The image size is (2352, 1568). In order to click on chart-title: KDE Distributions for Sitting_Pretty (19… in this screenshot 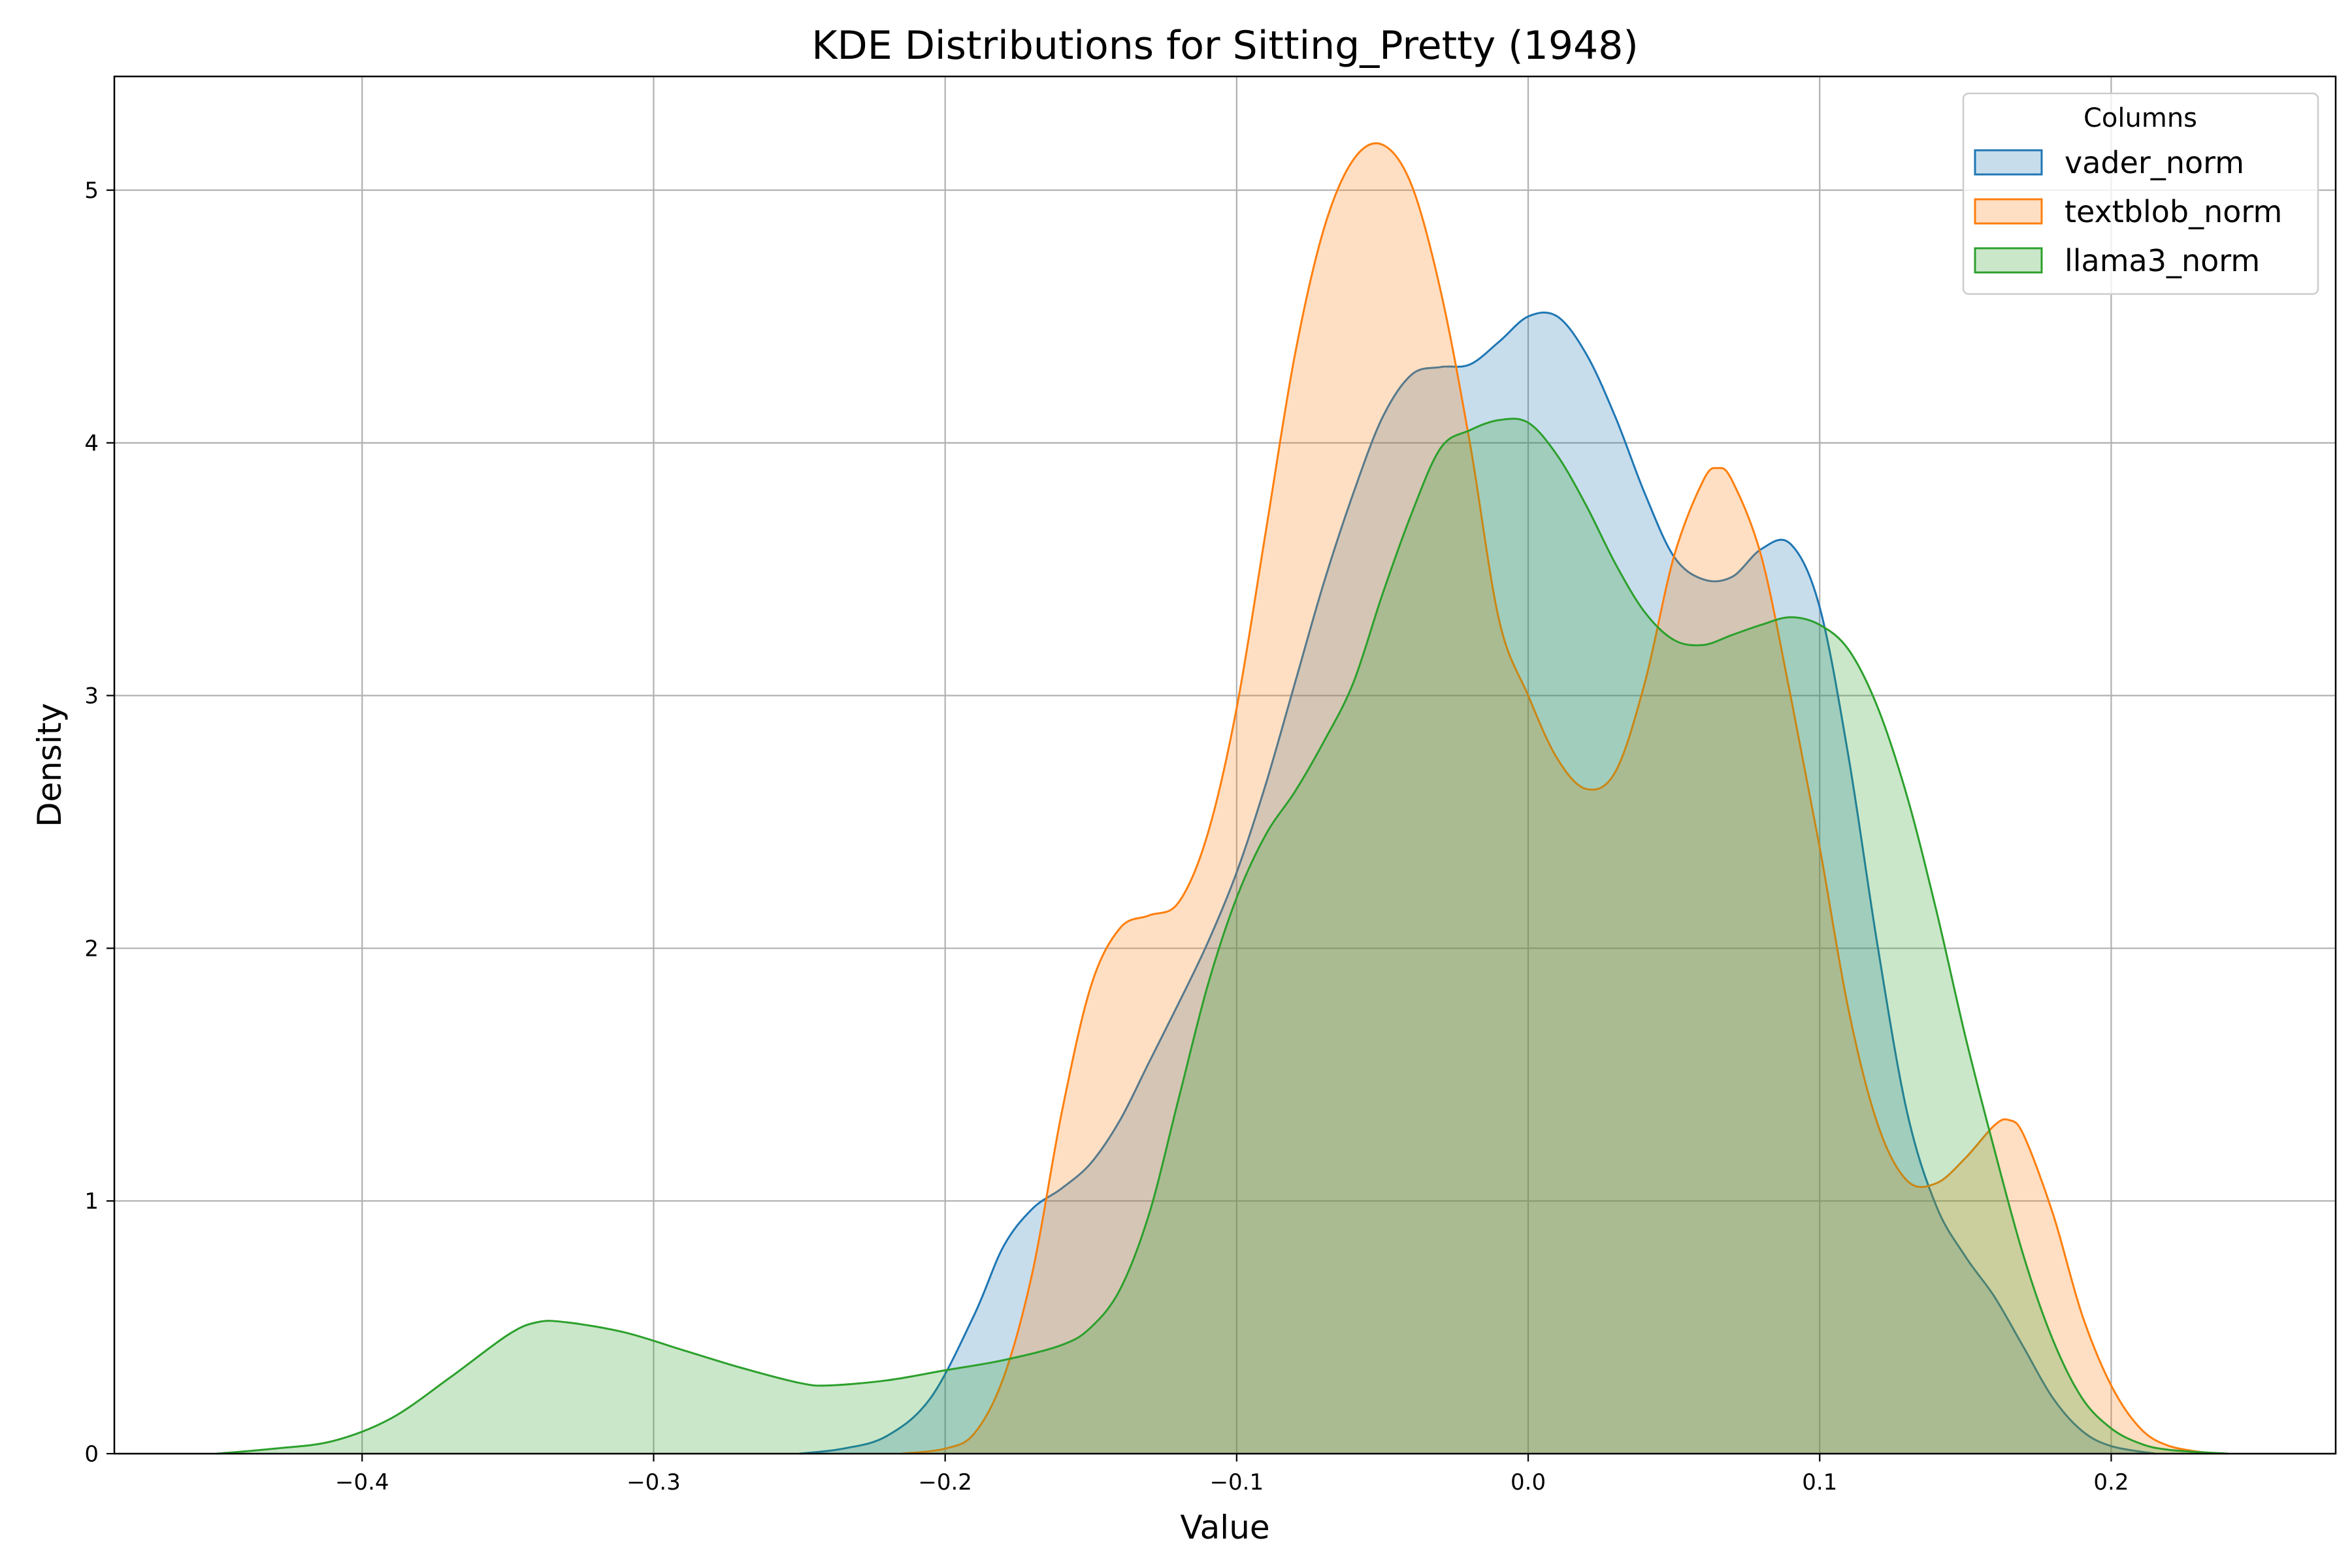, I will do `click(1225, 46)`.